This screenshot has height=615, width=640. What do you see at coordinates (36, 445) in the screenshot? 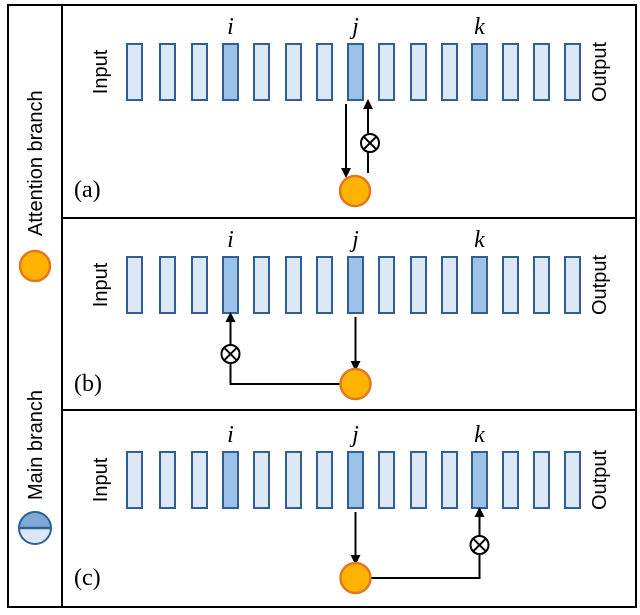
I see `main-branch-label: Main branch` at bounding box center [36, 445].